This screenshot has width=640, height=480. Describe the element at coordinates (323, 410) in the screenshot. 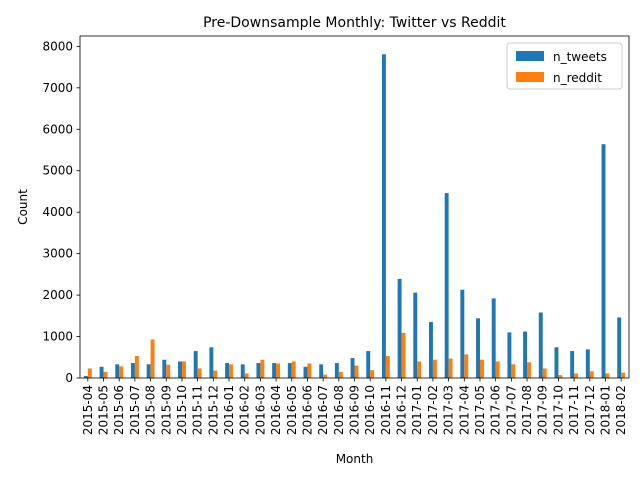

I see `x-tick-label: 2016-07` at that location.